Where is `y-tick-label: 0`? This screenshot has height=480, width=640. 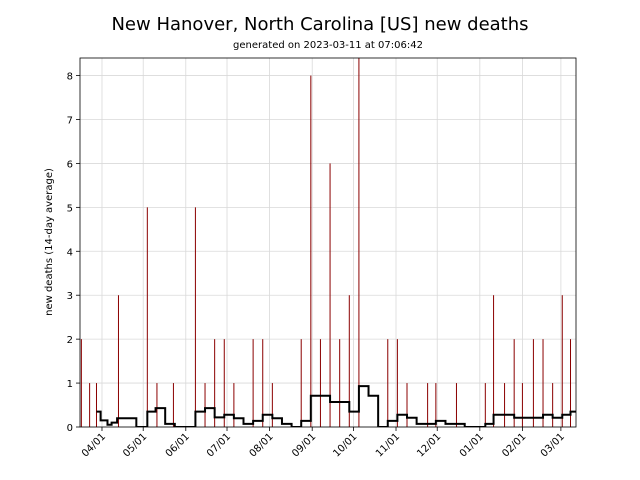
y-tick-label: 0 is located at coordinates (70, 428).